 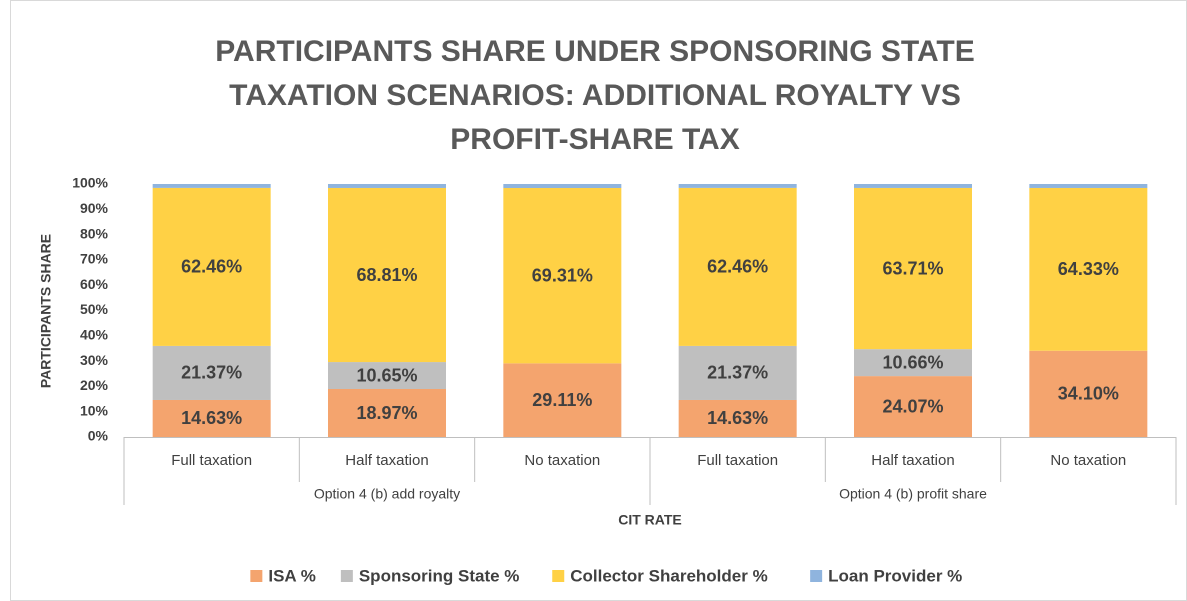 I want to click on data-label: 24.07%, so click(x=912, y=406).